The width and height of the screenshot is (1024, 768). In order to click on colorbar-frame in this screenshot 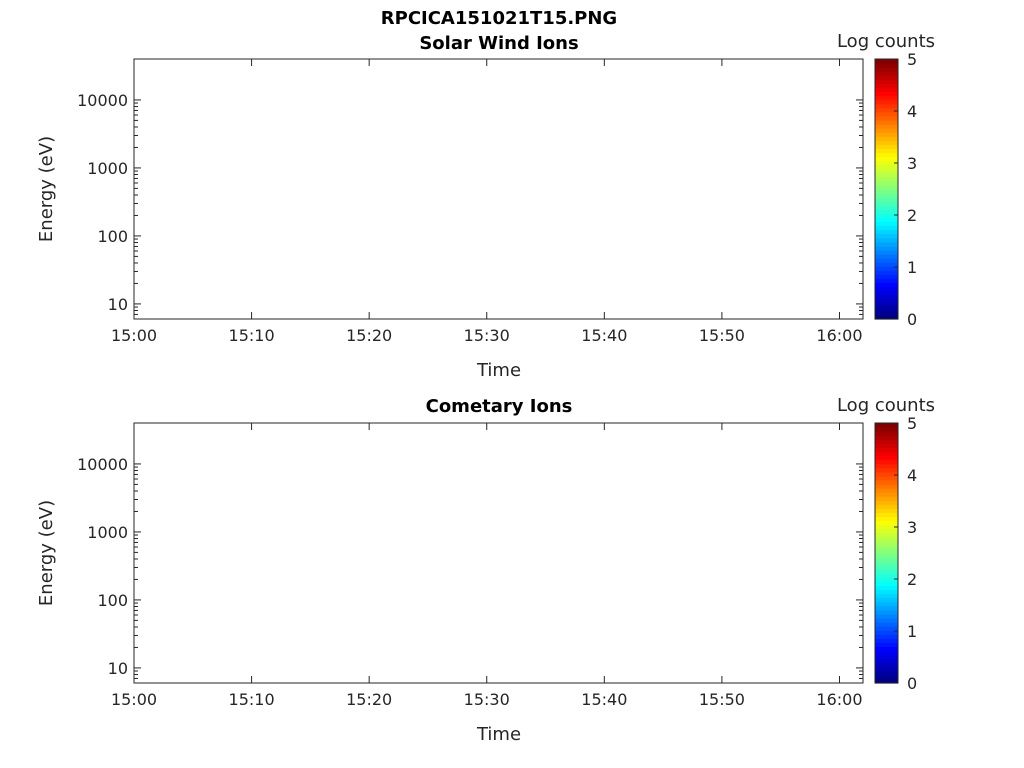, I will do `click(886, 189)`.